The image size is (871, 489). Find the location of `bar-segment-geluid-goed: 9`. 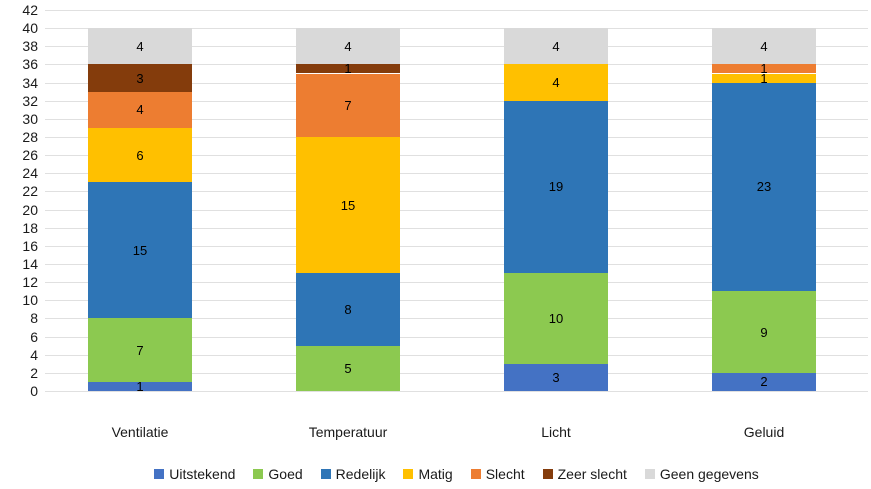

bar-segment-geluid-goed: 9 is located at coordinates (764, 332).